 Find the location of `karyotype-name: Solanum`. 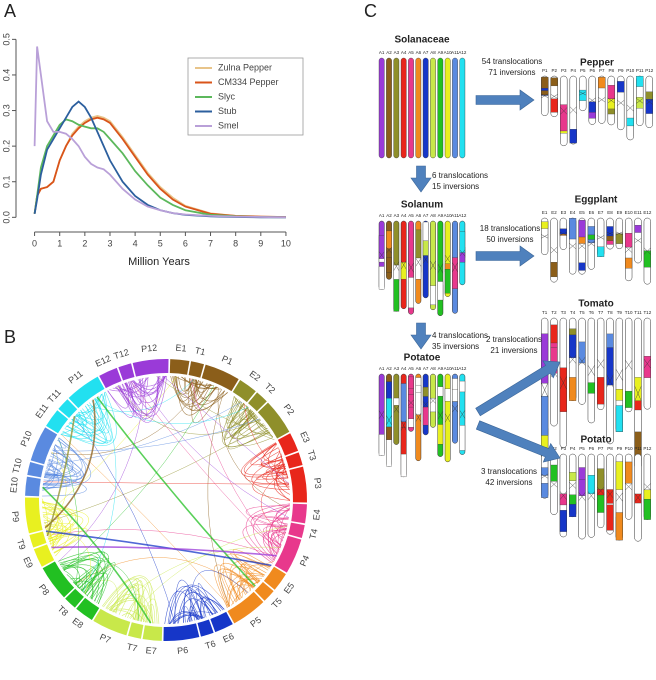

karyotype-name: Solanum is located at coordinates (422, 205).